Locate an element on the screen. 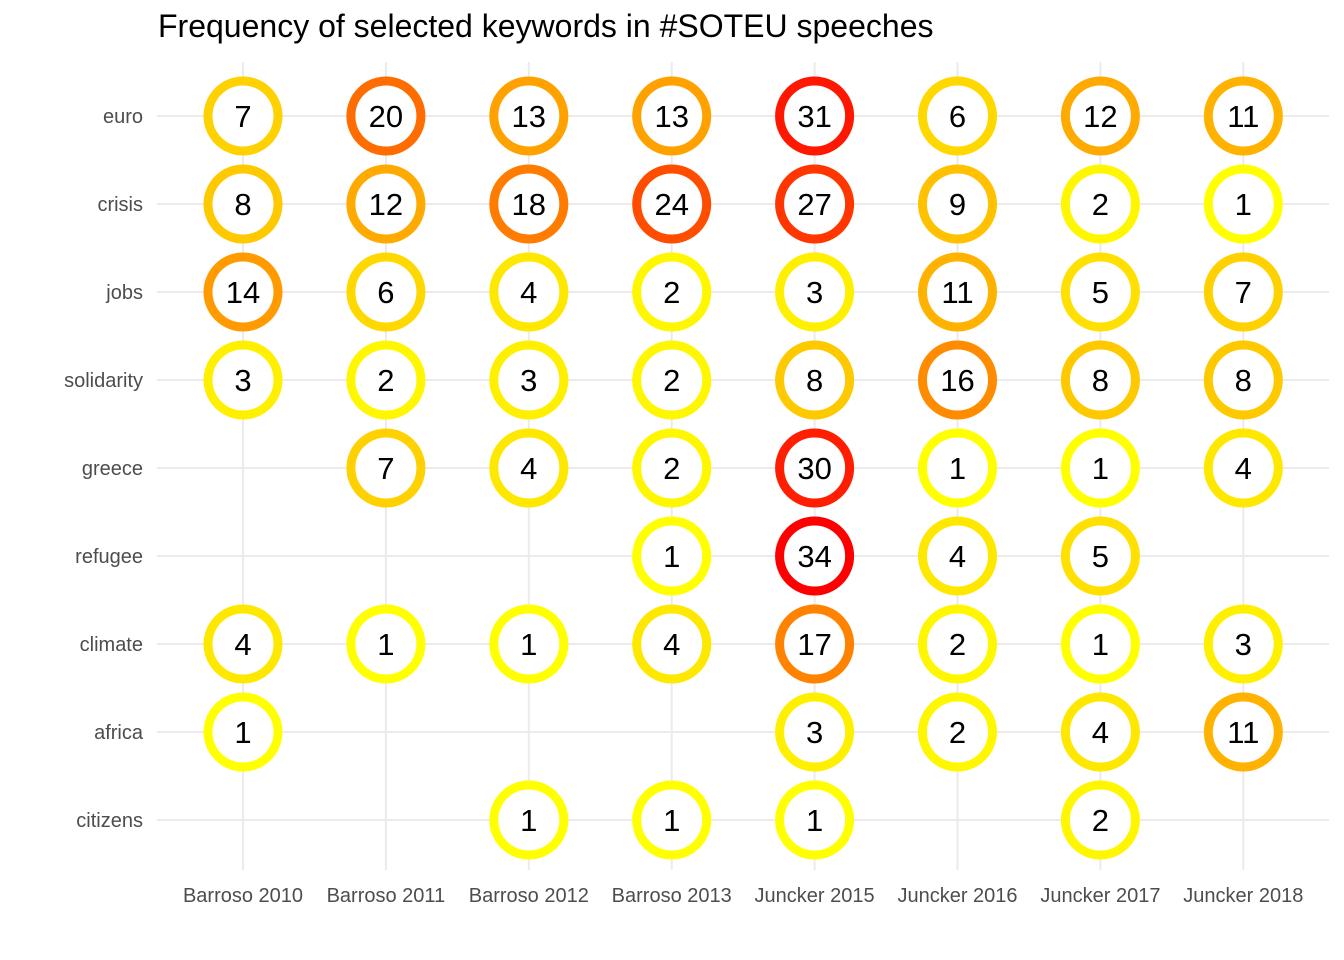 The width and height of the screenshot is (1344, 960). data-label: 34 is located at coordinates (814, 556).